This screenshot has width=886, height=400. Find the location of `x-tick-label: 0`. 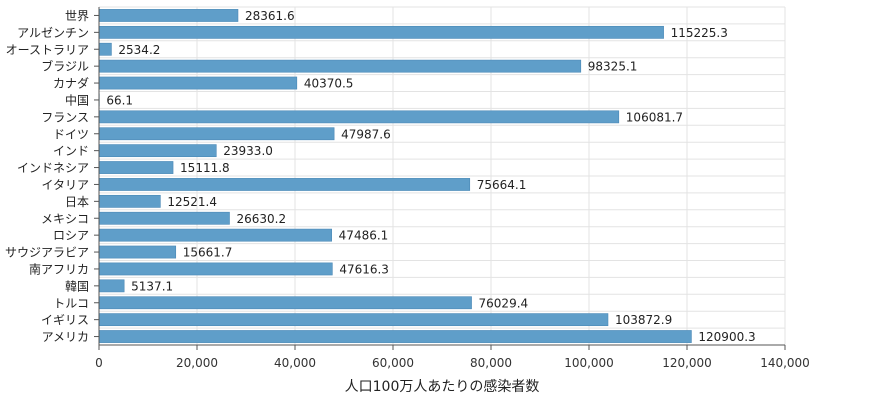

x-tick-label: 0 is located at coordinates (99, 363).